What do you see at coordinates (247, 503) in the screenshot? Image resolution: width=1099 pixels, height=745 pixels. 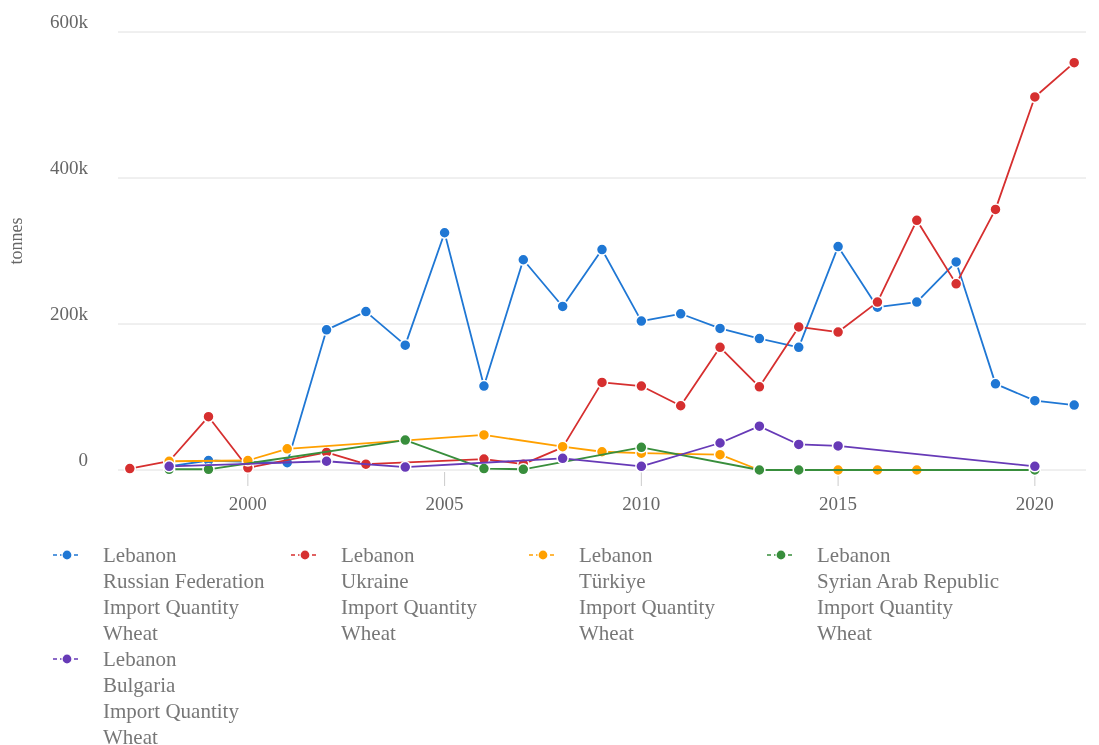 I see `x-tick-label: 2000` at bounding box center [247, 503].